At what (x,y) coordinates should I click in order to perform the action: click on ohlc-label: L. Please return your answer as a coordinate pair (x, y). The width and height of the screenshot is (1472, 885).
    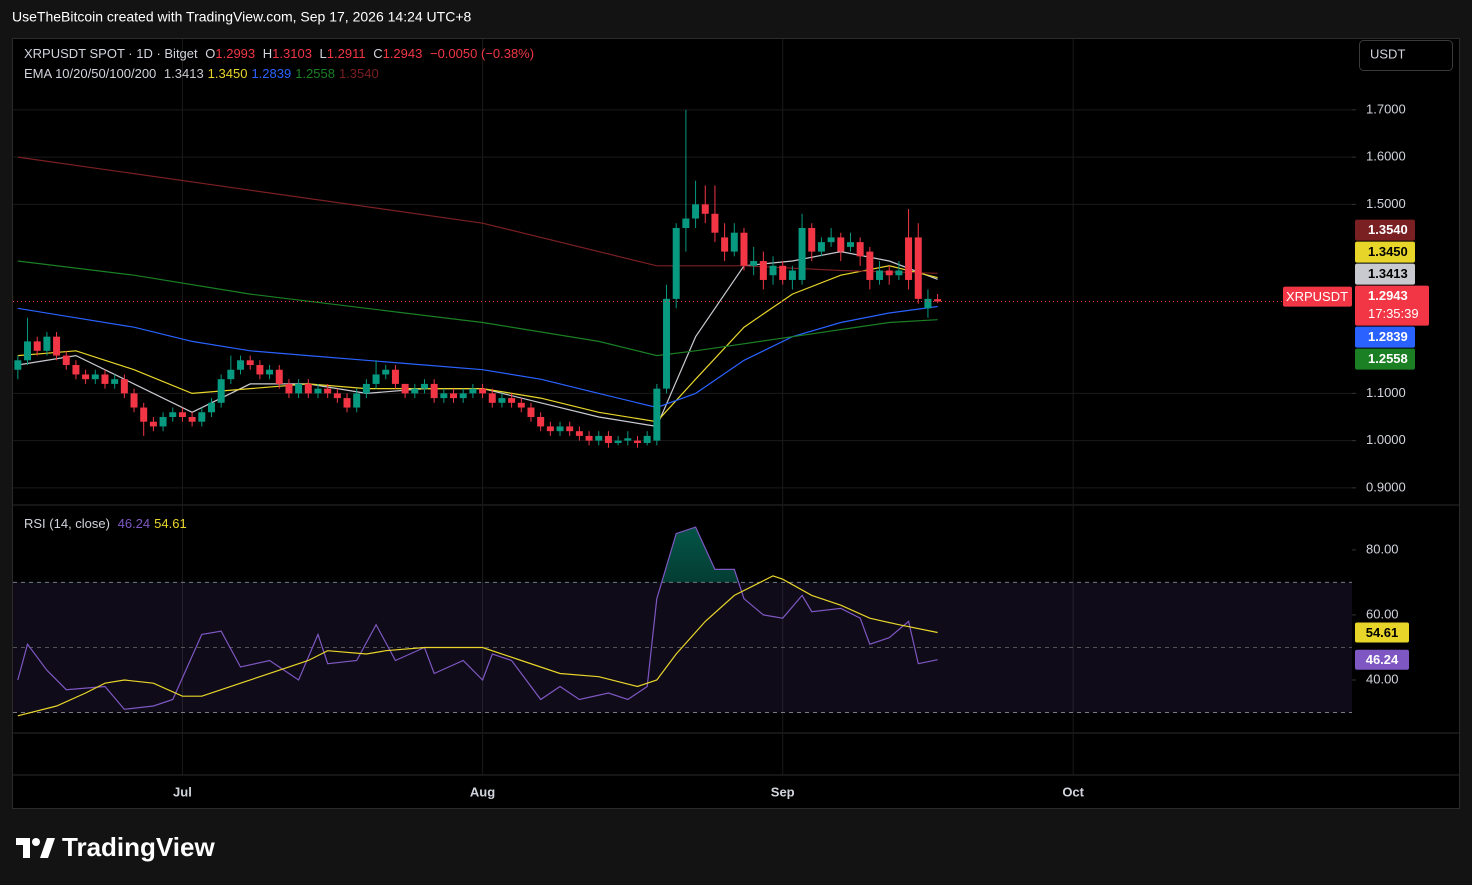
    Looking at the image, I should click on (323, 53).